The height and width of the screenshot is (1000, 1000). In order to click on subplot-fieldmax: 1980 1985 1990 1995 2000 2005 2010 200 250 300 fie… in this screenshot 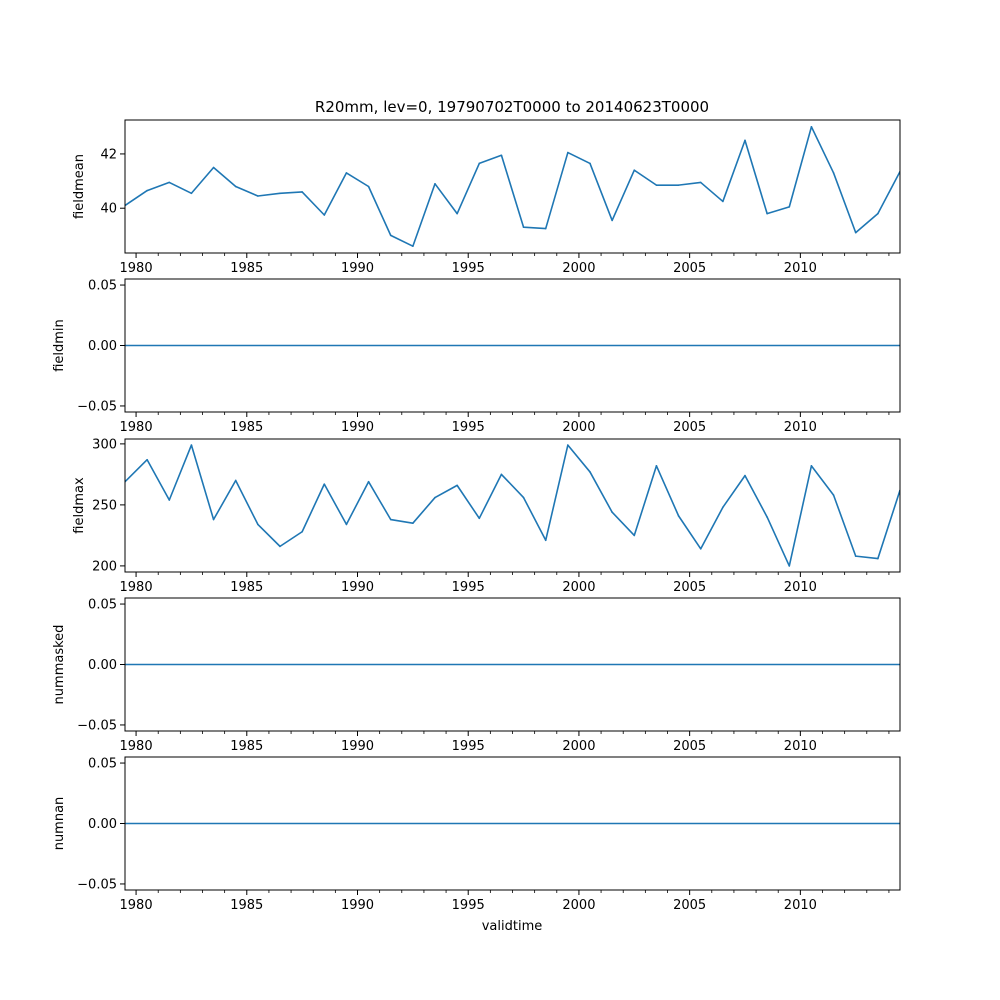, I will do `click(486, 516)`.